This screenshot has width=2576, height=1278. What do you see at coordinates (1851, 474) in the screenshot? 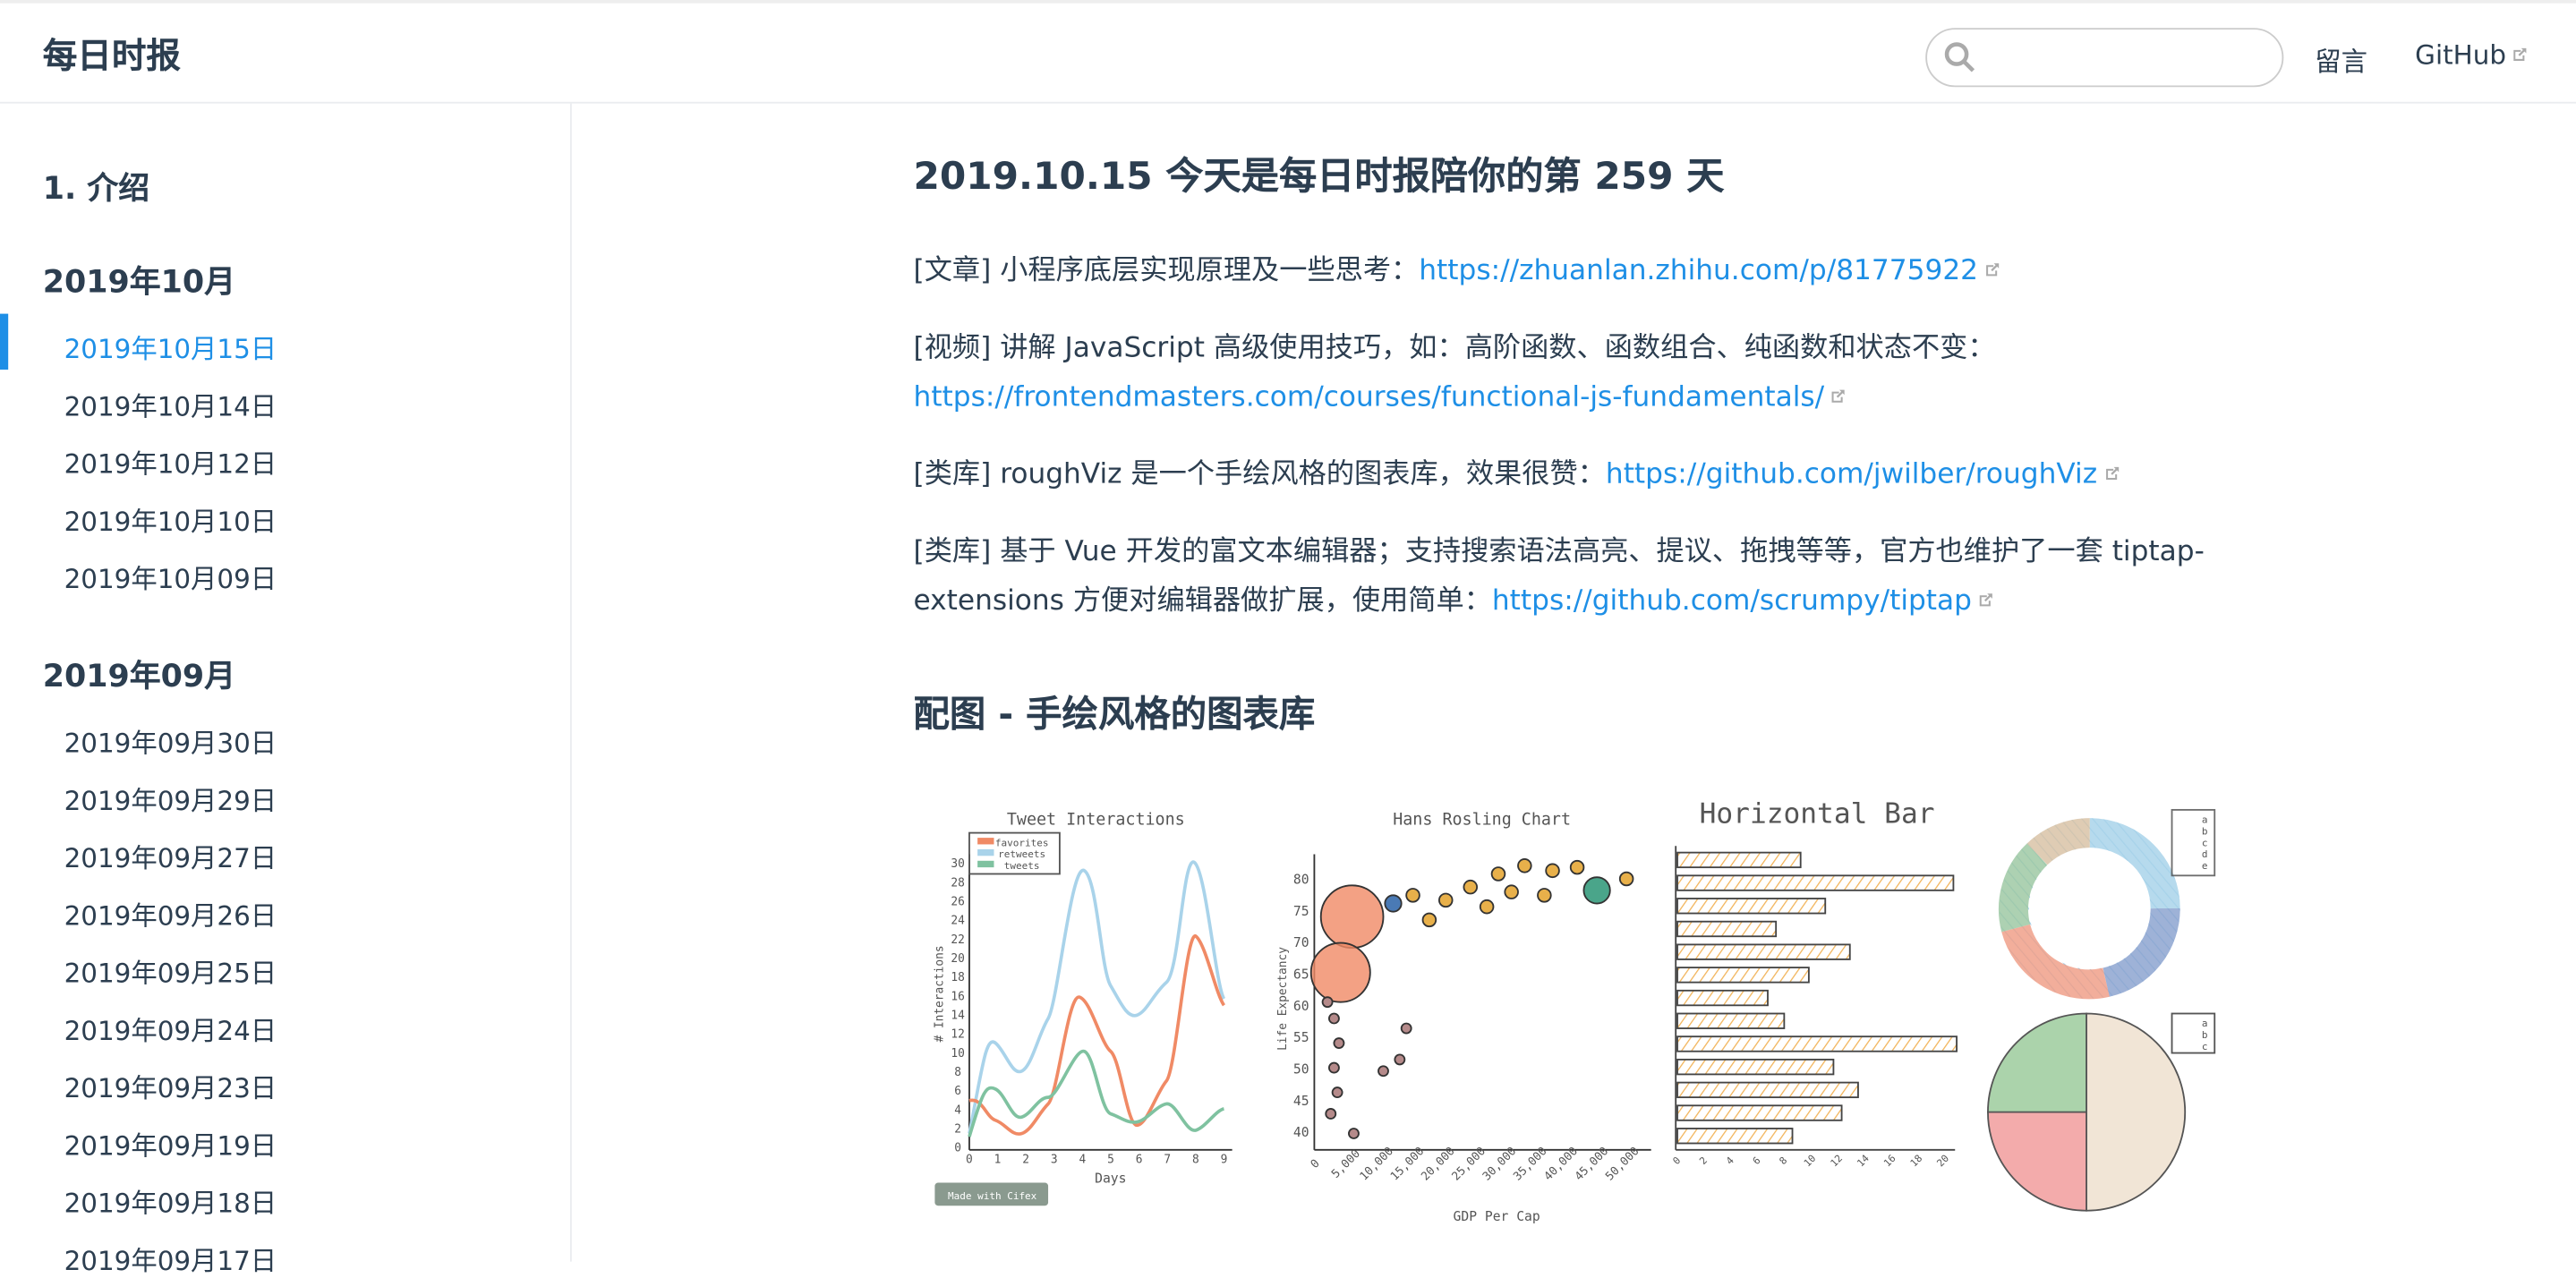
I see `item-link: https://github.com/jwilber/roughViz` at bounding box center [1851, 474].